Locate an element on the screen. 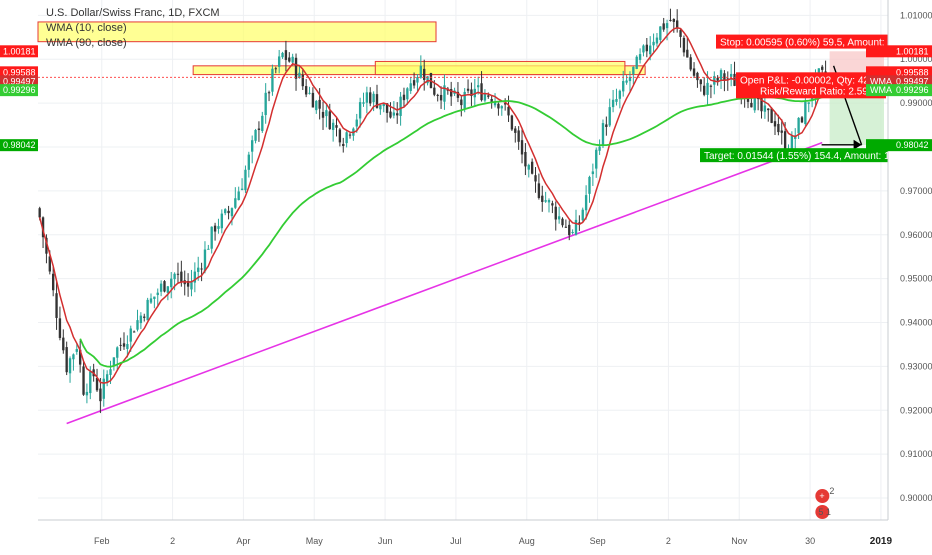 This screenshot has height=555, width=932. x-tick-label: 30 is located at coordinates (810, 541).